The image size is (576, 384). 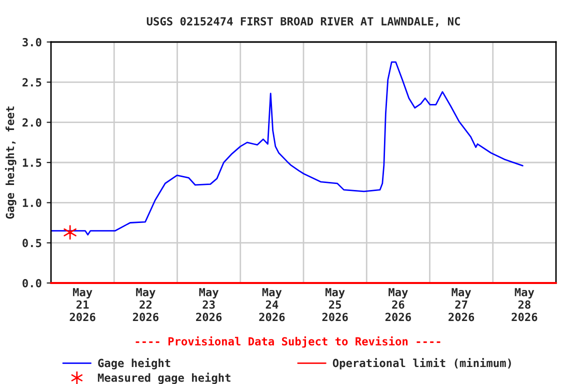 What do you see at coordinates (303, 22) in the screenshot?
I see `chart-title: USGS 02152474 FIRST BROAD RIVER AT LAWNDALE, NC` at bounding box center [303, 22].